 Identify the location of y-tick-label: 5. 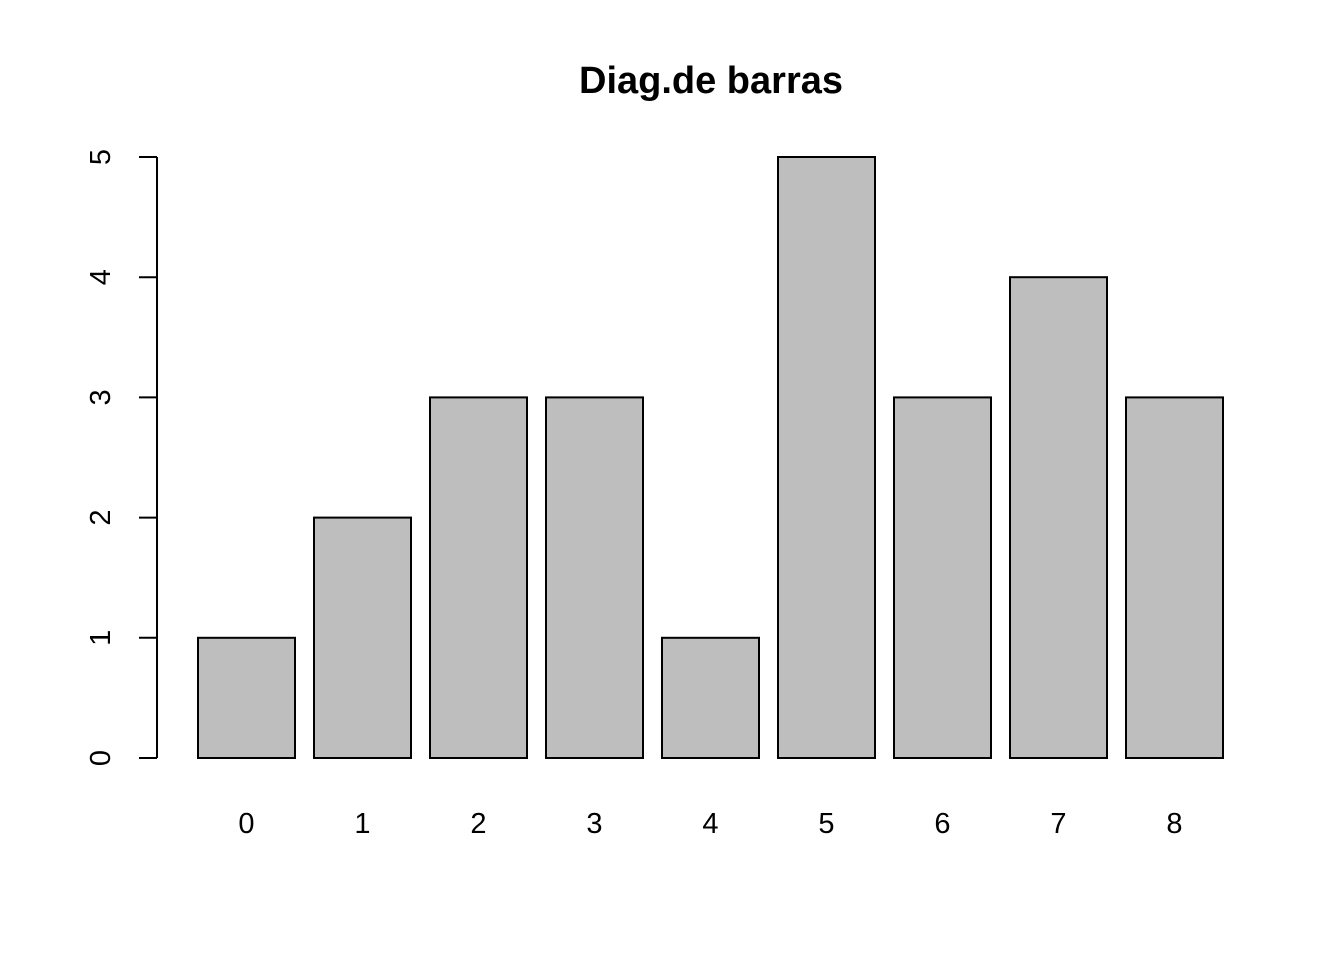
(101, 157).